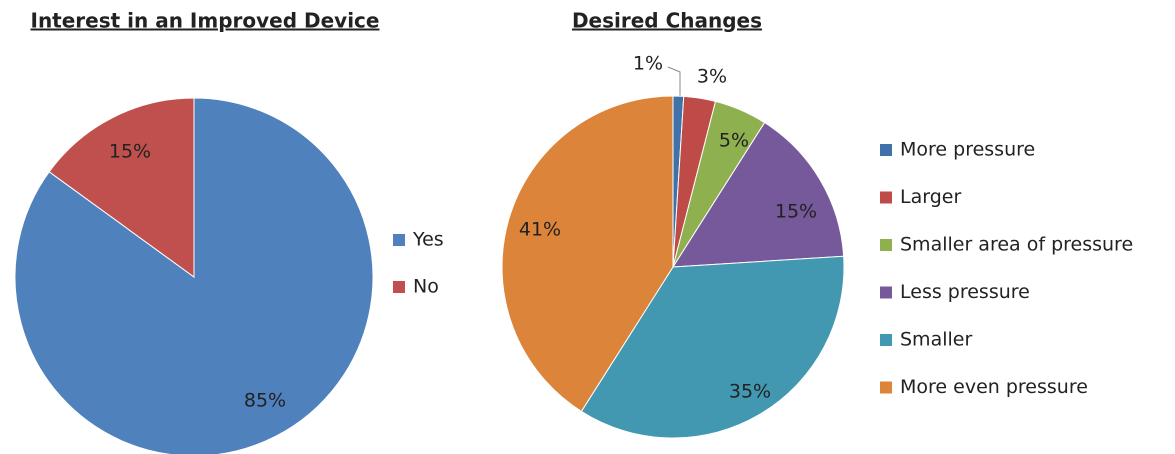 The width and height of the screenshot is (1175, 454). I want to click on legend-label: Larger, so click(930, 197).